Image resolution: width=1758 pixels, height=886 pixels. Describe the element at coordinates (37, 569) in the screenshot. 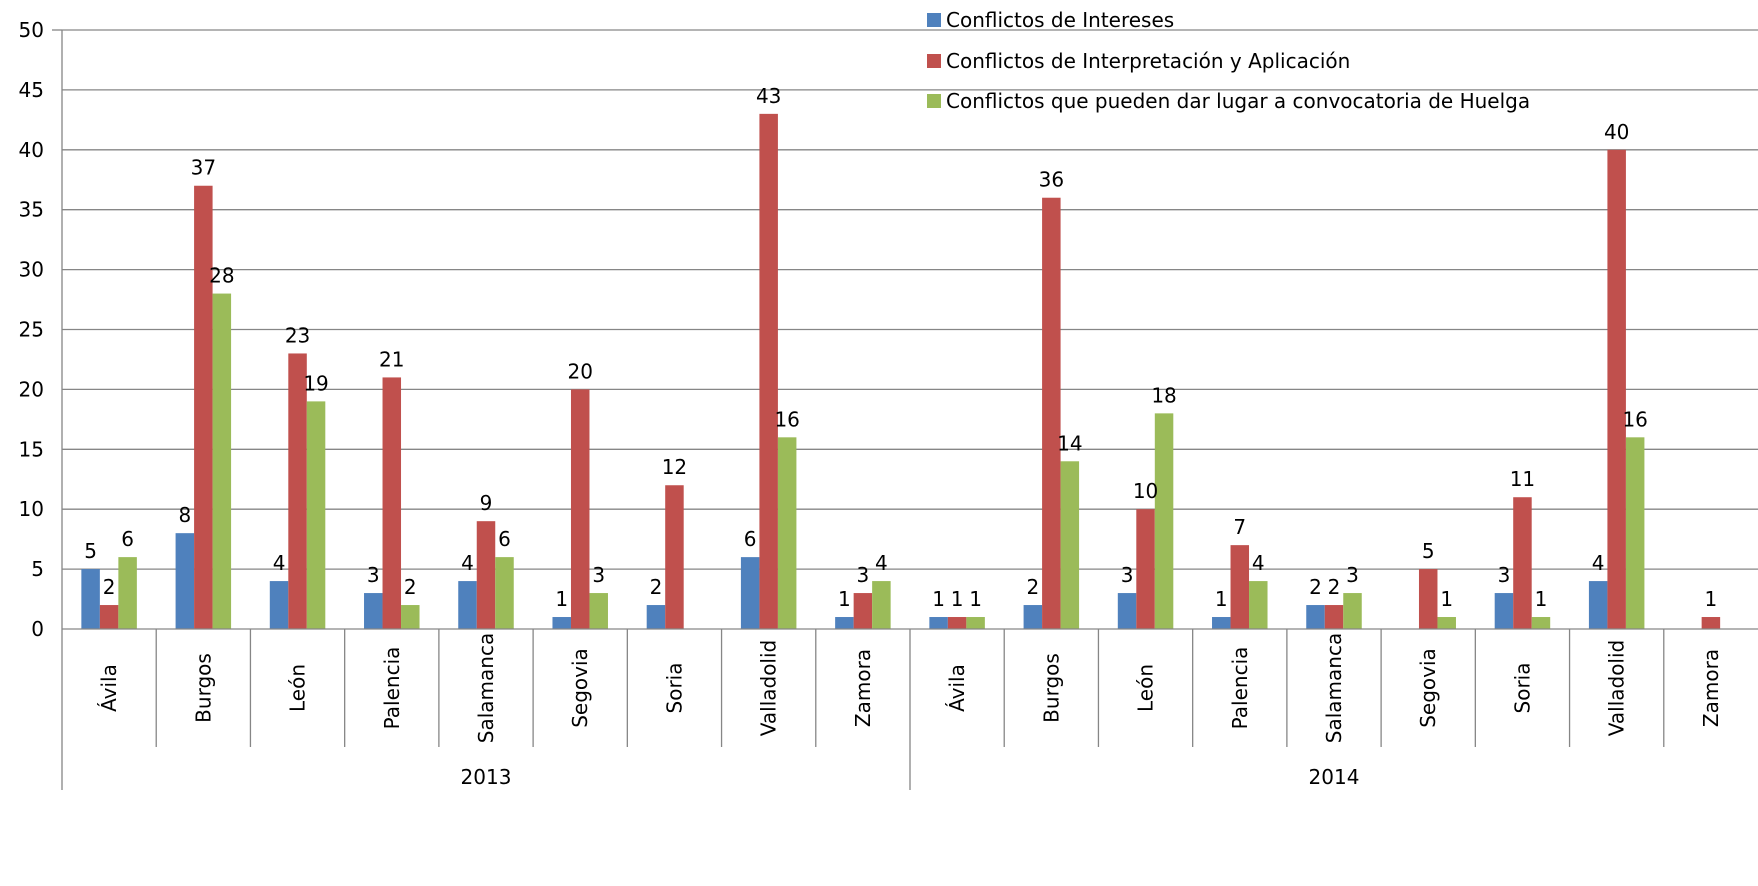

I see `y-tick-label: 5` at that location.